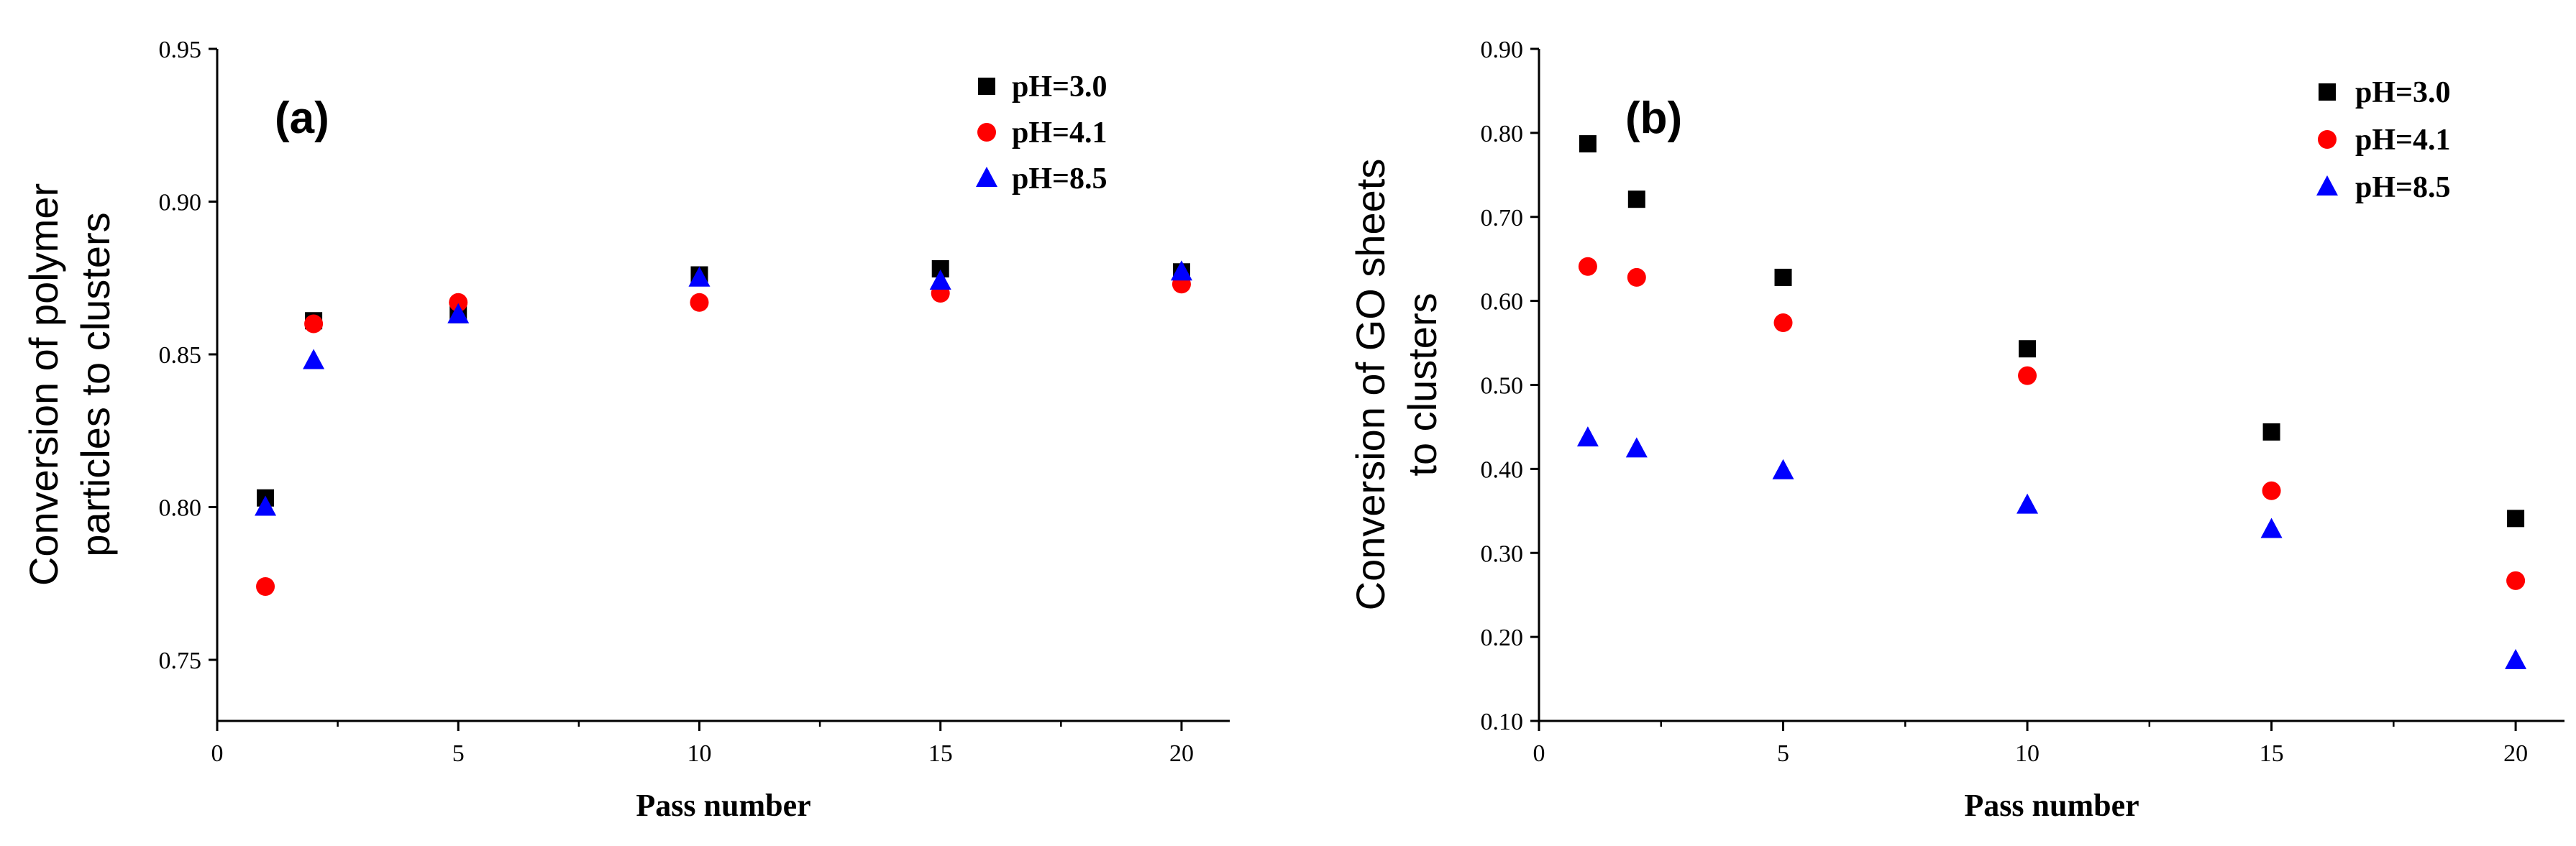  What do you see at coordinates (1503, 470) in the screenshot?
I see `y-tick-label: 0.40` at bounding box center [1503, 470].